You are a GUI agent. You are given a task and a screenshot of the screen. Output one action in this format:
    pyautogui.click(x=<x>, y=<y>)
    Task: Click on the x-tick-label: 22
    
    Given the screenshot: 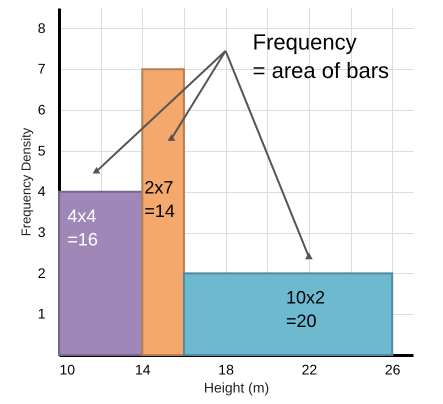 What is the action you would take?
    pyautogui.click(x=310, y=370)
    